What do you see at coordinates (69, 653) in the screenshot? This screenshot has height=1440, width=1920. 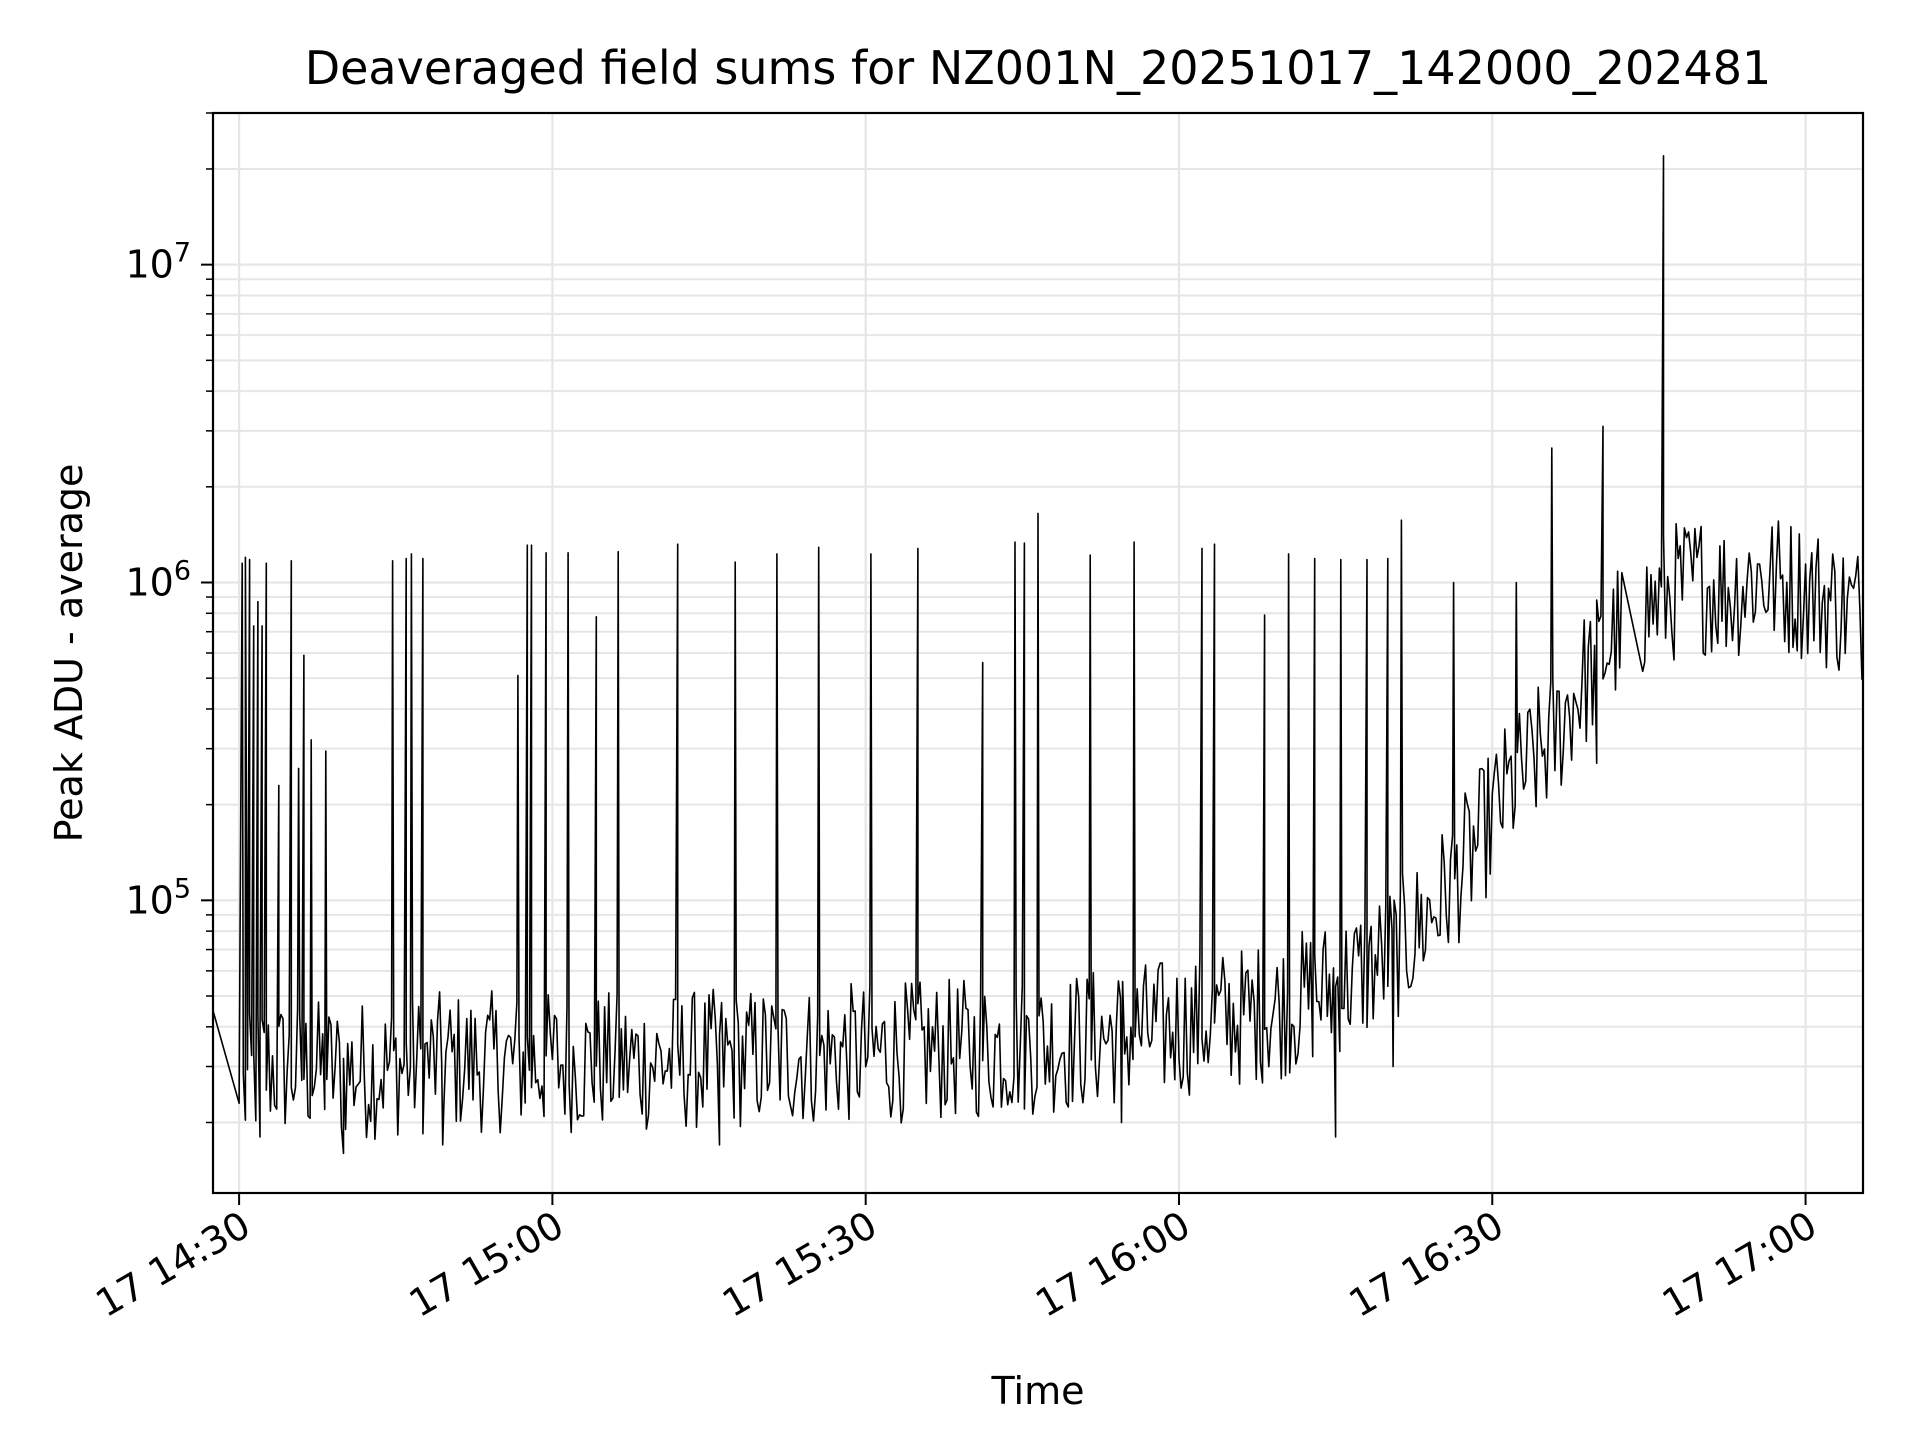 I see `y-axis-label: Peak ADU - average` at bounding box center [69, 653].